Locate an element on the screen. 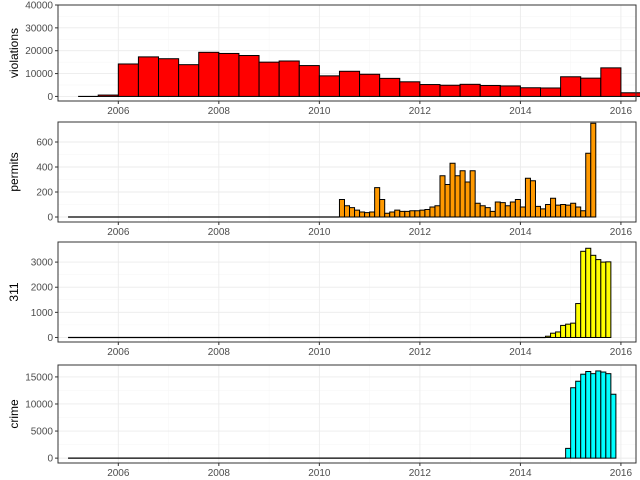 The image size is (640, 480). y-tick-label: 1000 is located at coordinates (42, 313).